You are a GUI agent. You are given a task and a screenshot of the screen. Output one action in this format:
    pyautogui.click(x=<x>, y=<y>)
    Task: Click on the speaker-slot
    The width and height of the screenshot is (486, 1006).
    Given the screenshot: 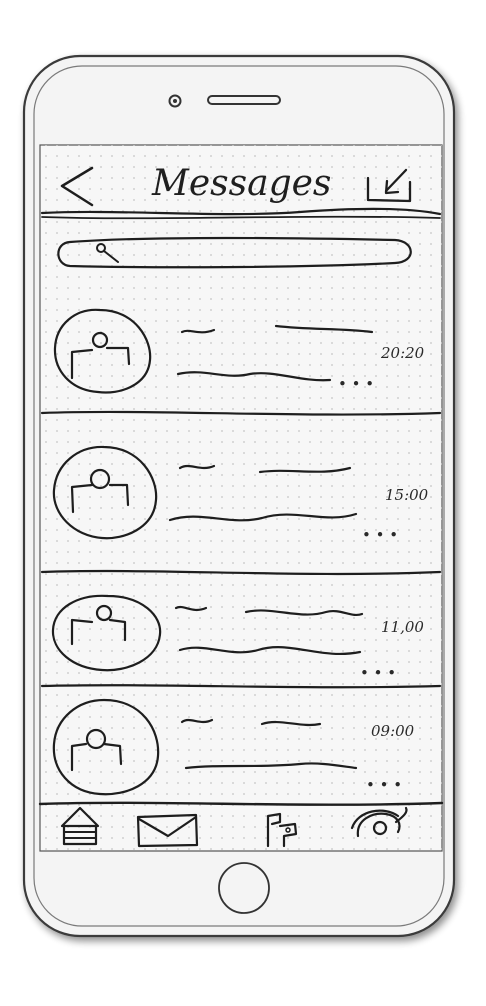 What is the action you would take?
    pyautogui.click(x=244, y=100)
    